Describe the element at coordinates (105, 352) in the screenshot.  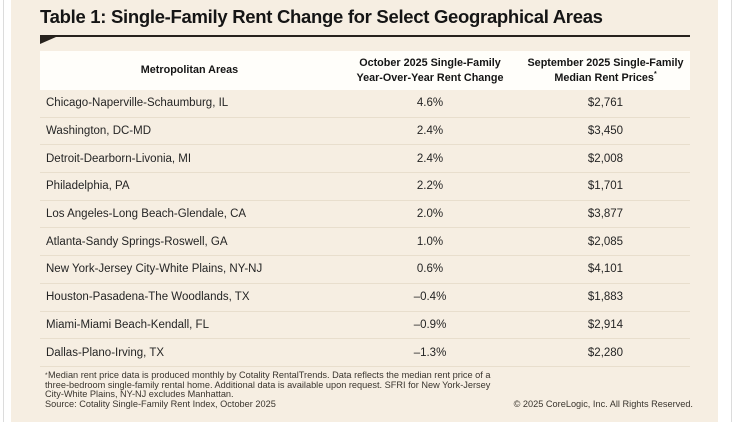
I see `metro-cell: Dallas-Plano-Irving, TX` at that location.